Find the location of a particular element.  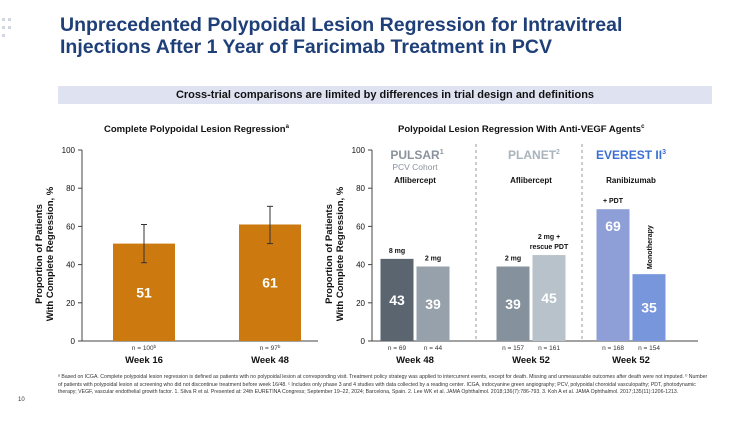

left-y-tick-label: 0 is located at coordinates (73, 341).